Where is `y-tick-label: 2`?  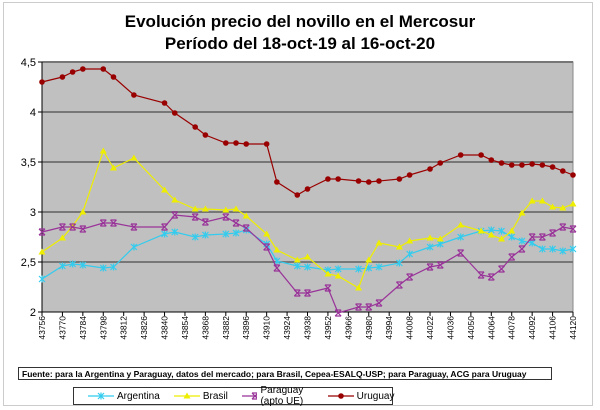 y-tick-label: 2 is located at coordinates (33, 313).